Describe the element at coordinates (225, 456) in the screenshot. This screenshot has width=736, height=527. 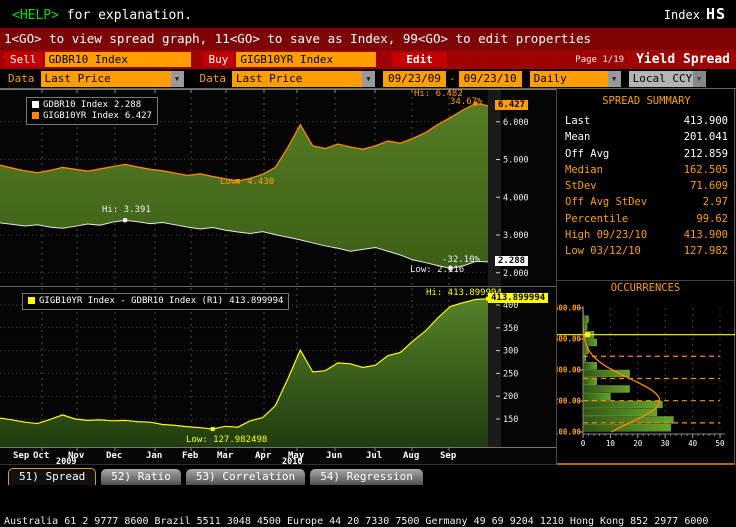
I see `svg-text: Mar` at that location.